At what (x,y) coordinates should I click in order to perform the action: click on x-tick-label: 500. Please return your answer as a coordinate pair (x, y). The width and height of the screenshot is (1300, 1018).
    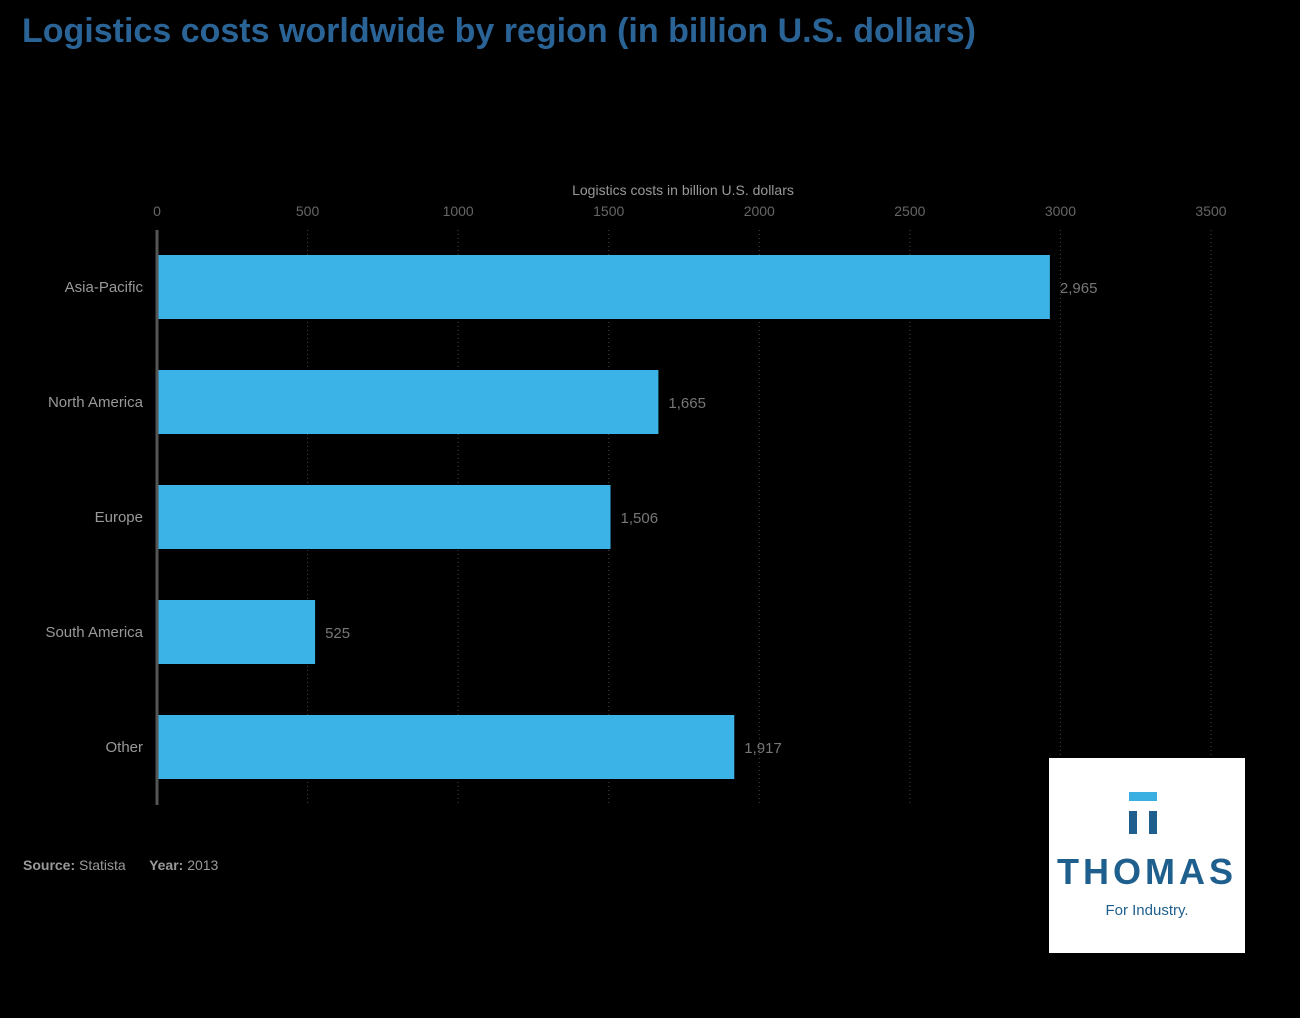
    Looking at the image, I should click on (308, 211).